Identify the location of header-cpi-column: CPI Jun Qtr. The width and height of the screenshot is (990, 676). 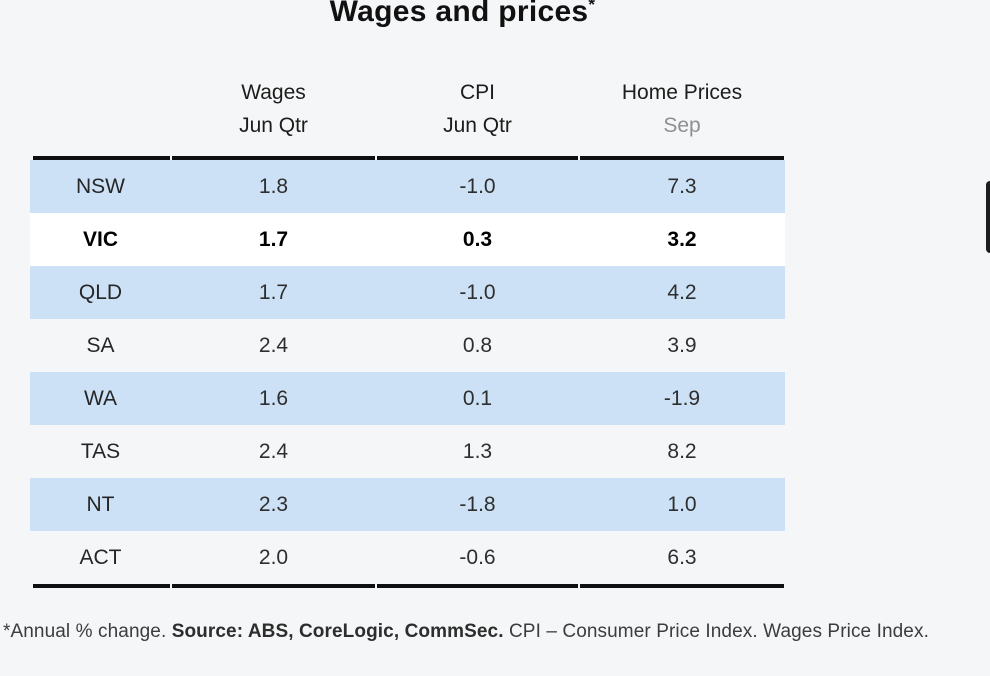
(477, 109).